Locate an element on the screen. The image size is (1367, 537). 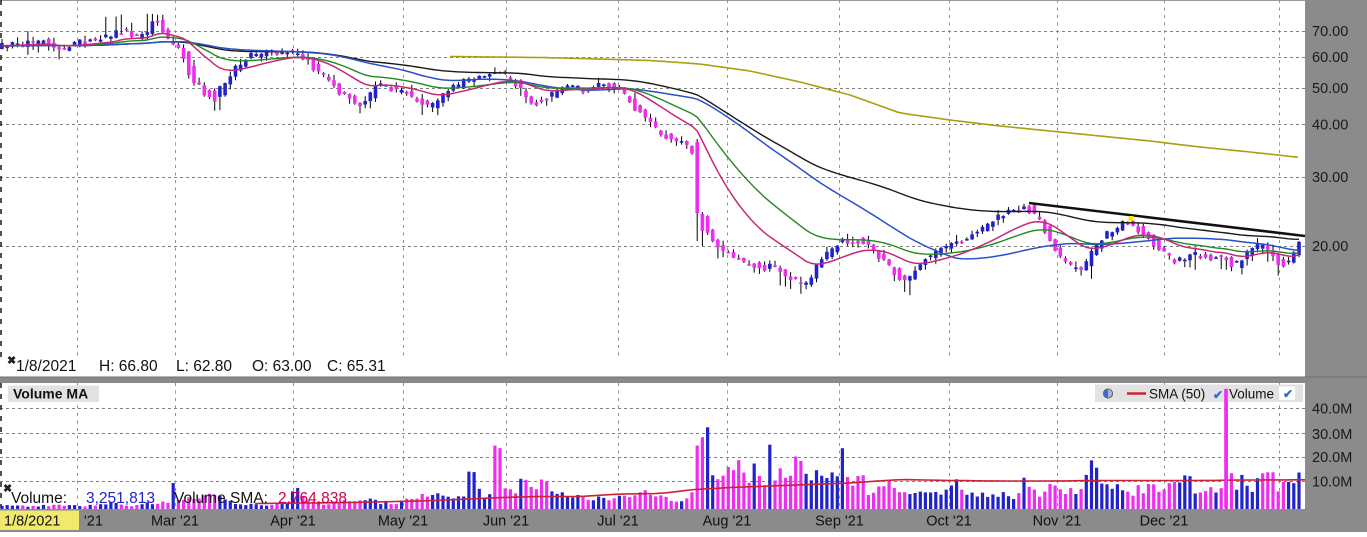
svg-text: Jul '21 is located at coordinates (617, 522).